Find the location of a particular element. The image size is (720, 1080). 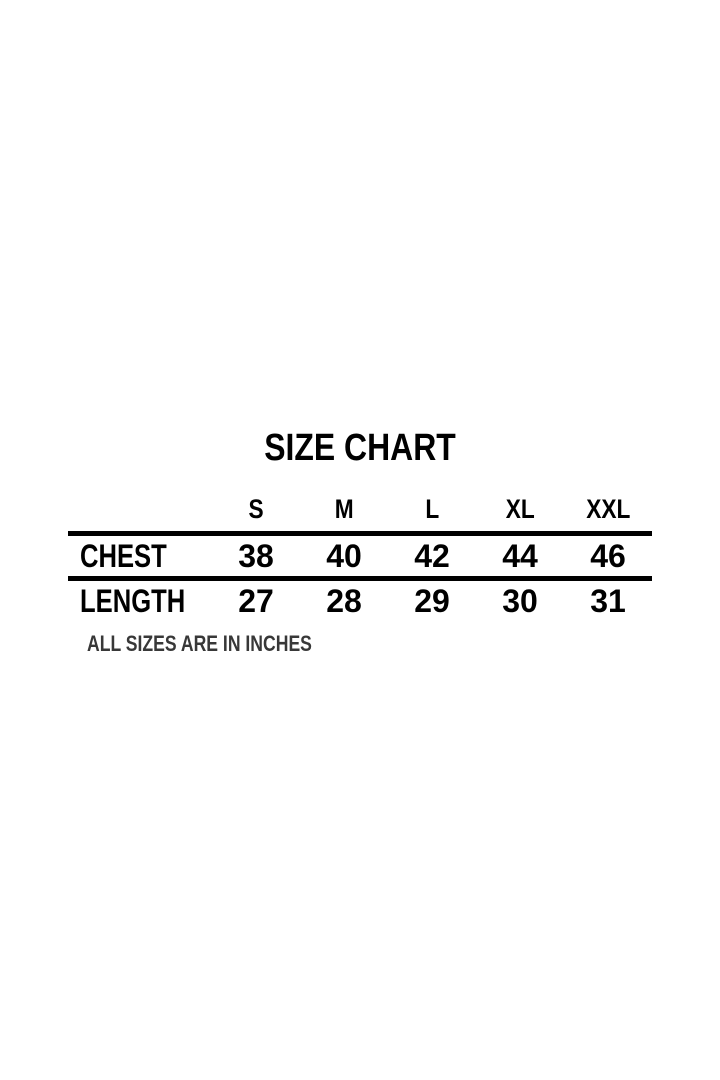

table-divider-top is located at coordinates (360, 533).